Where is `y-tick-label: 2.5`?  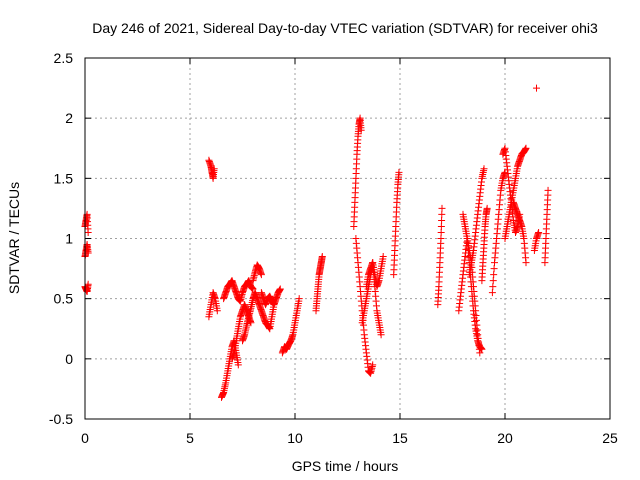
y-tick-label: 2.5 is located at coordinates (64, 58).